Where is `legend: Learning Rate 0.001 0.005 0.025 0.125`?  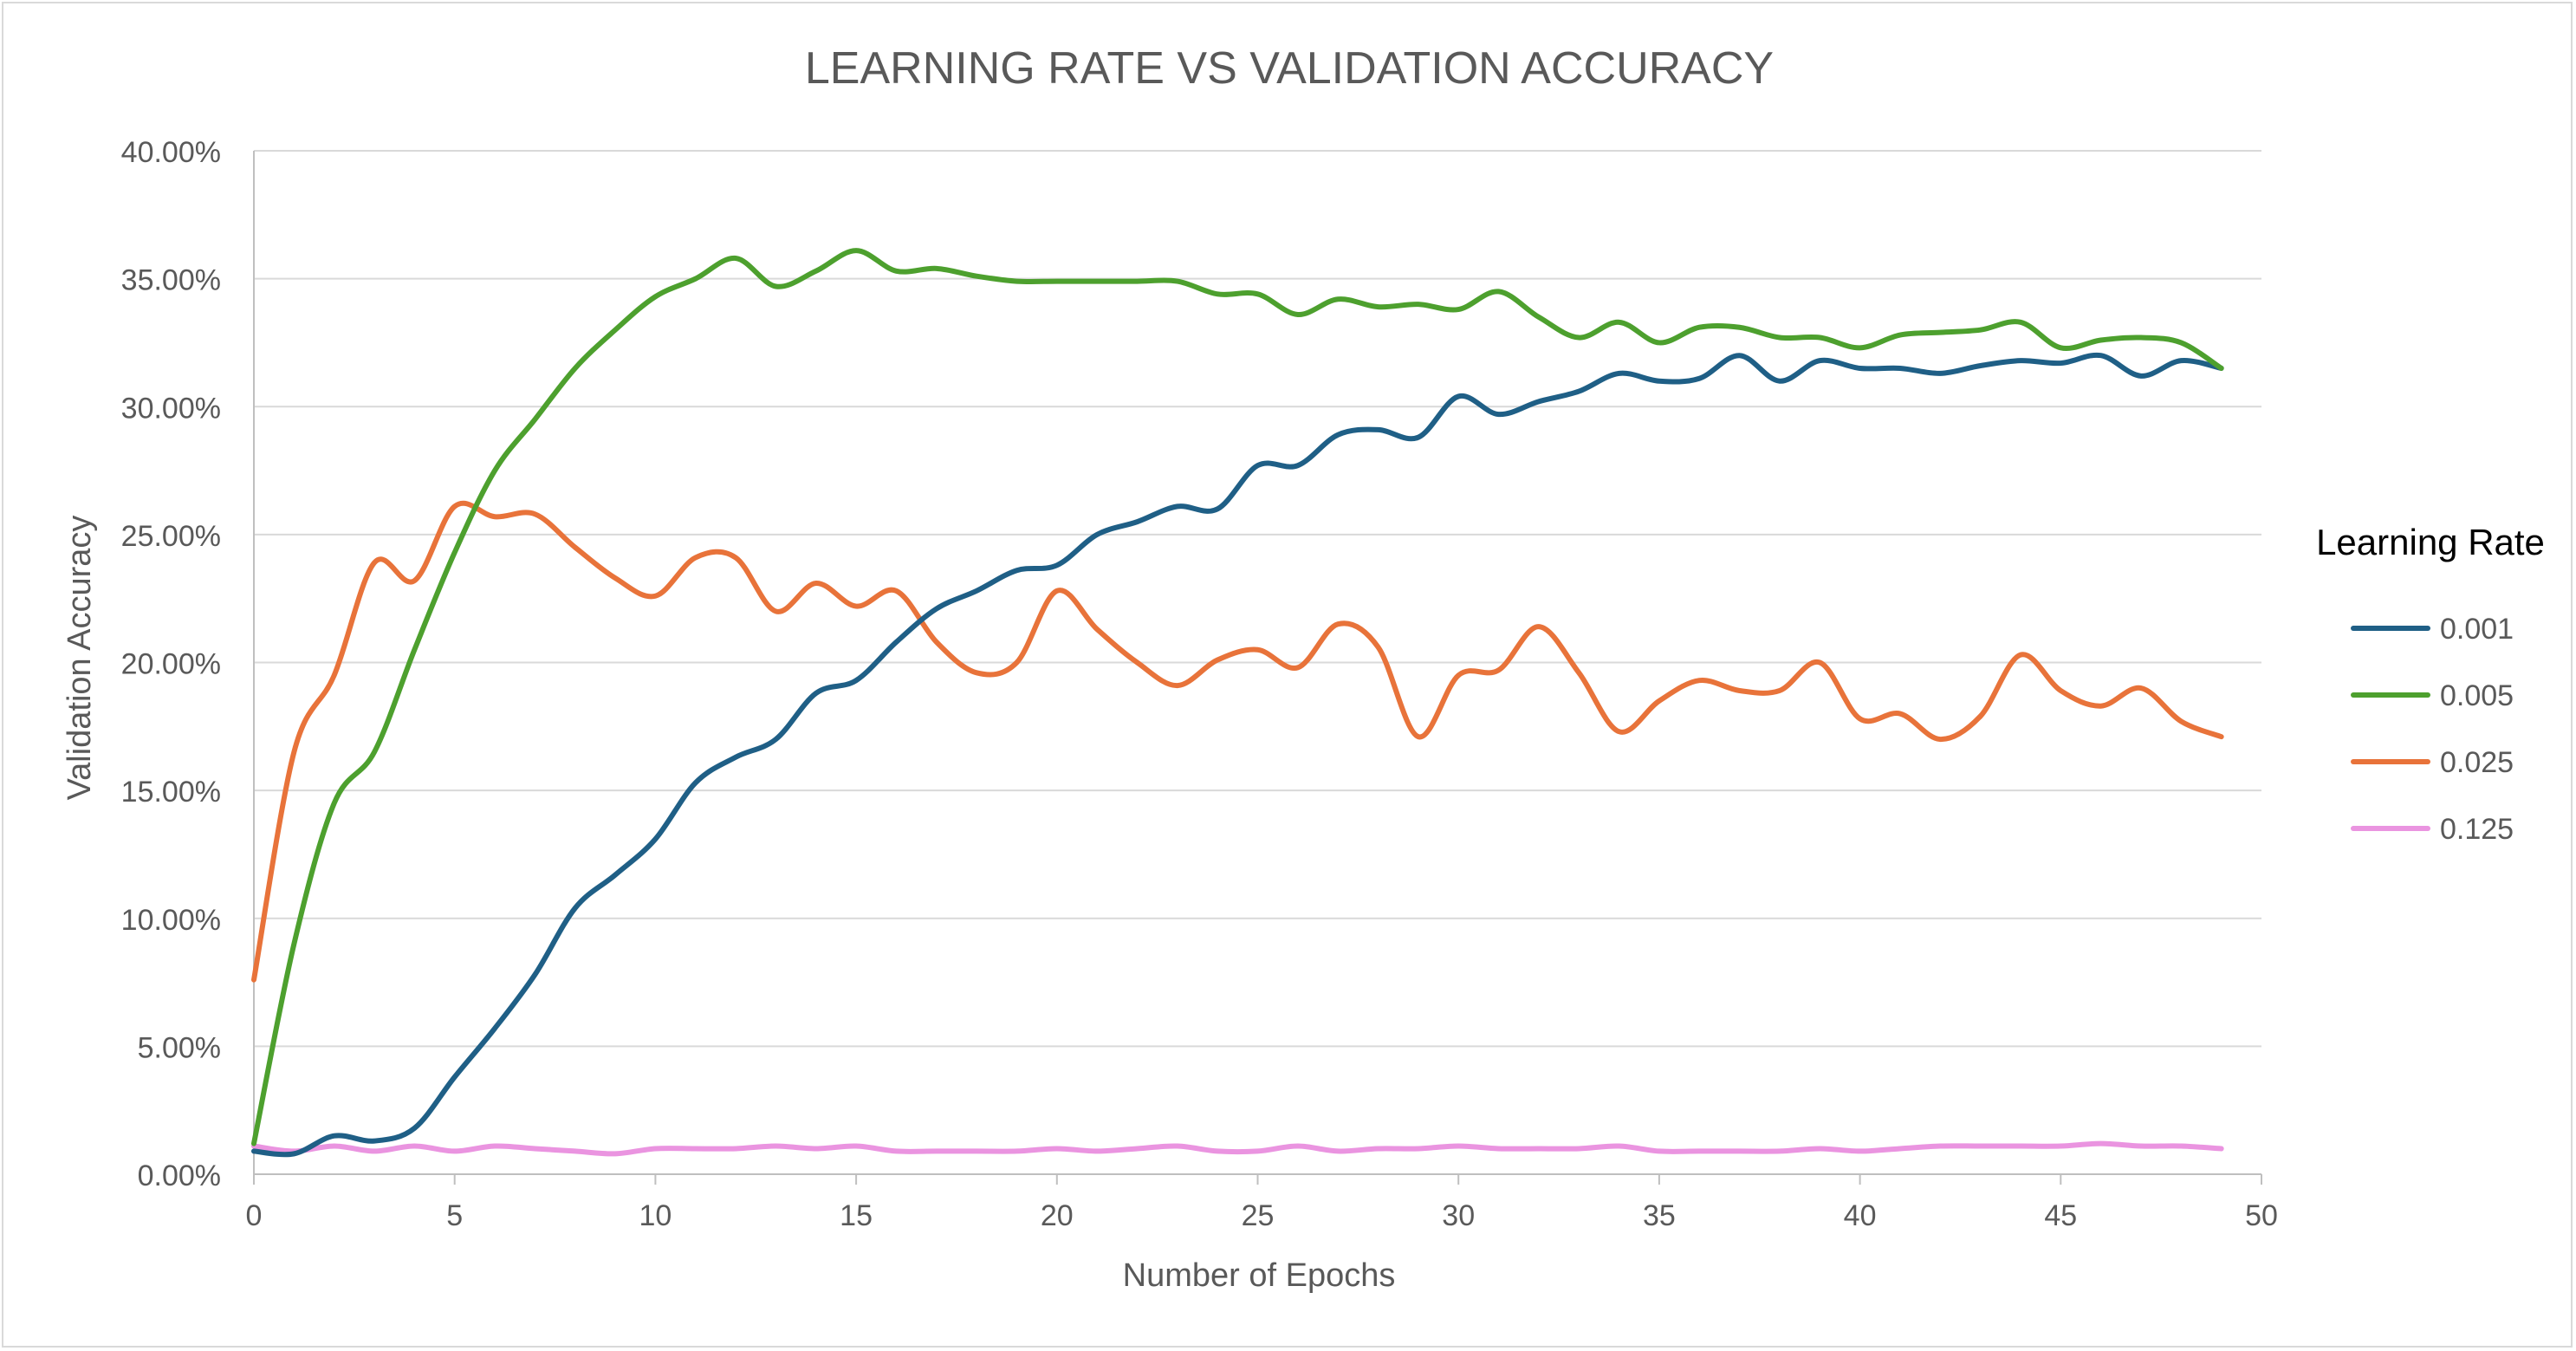 legend: Learning Rate 0.001 0.005 0.025 0.125 is located at coordinates (2431, 684).